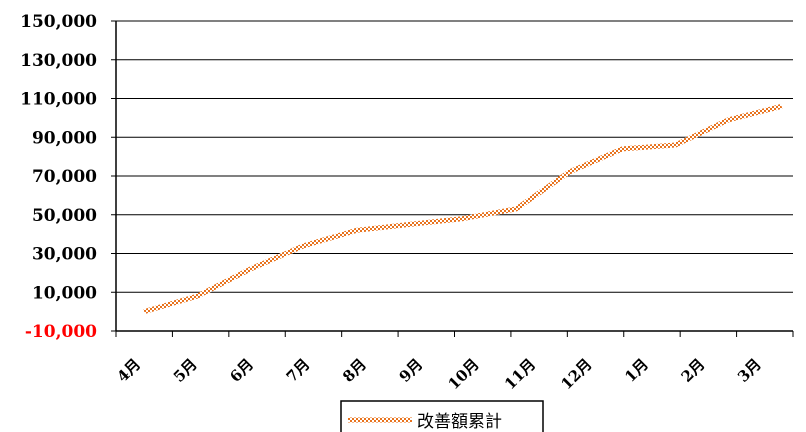 This screenshot has width=806, height=432. What do you see at coordinates (58, 61) in the screenshot?
I see `y-tick-label: 130,000` at bounding box center [58, 61].